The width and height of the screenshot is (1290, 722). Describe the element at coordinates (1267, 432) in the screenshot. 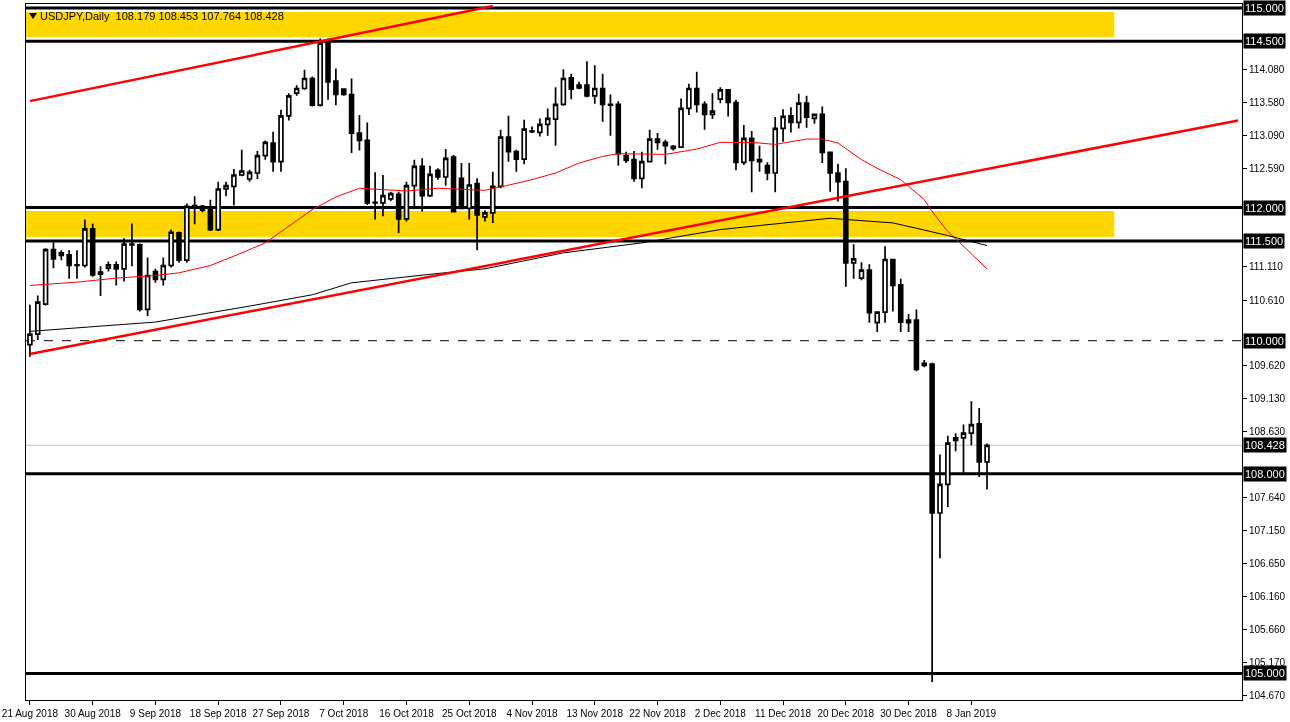

I see `y-tick-label: 108.630` at that location.